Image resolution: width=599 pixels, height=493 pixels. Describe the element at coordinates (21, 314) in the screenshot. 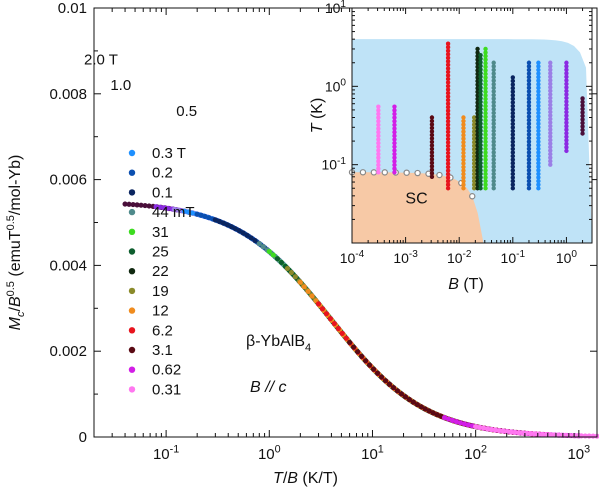

I see `y-axis-label-part: c` at that location.